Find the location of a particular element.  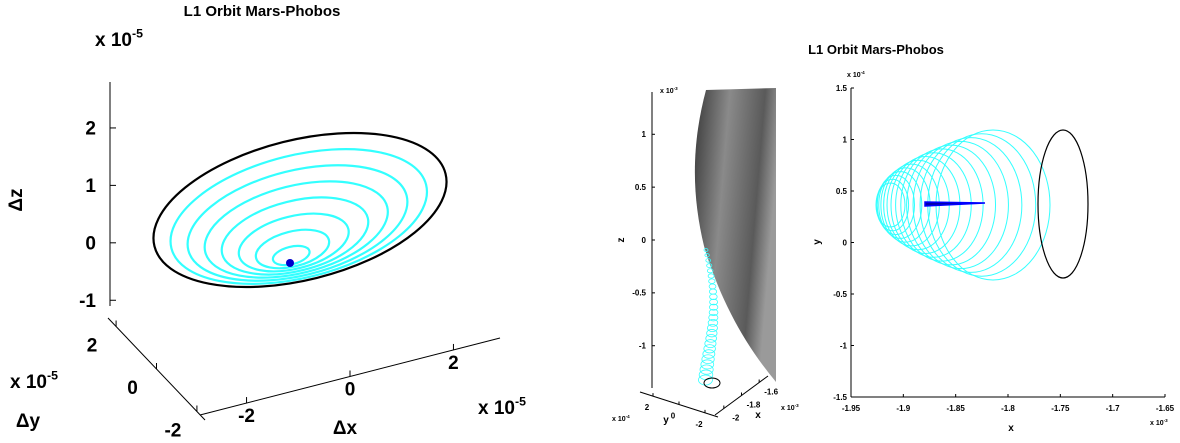

y-tick-label: 1.5 is located at coordinates (842, 88).